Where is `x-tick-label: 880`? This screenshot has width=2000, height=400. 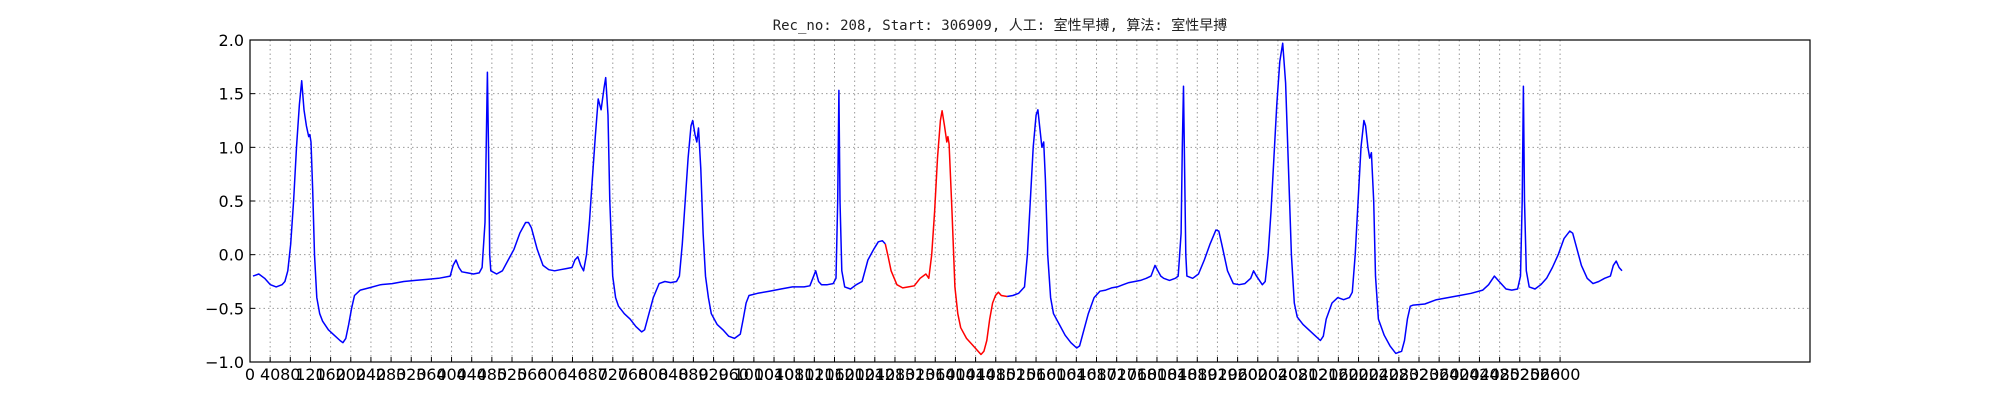
x-tick-label: 880 is located at coordinates (693, 374).